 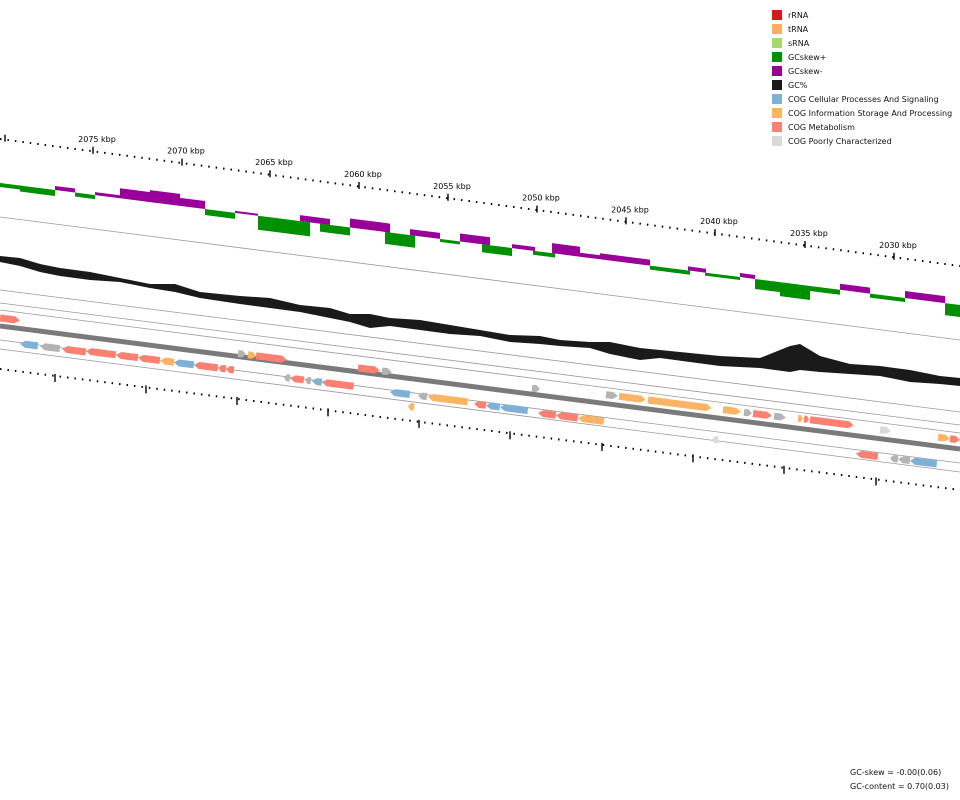 What do you see at coordinates (798, 29) in the screenshot?
I see `legend-label: tRNA` at bounding box center [798, 29].